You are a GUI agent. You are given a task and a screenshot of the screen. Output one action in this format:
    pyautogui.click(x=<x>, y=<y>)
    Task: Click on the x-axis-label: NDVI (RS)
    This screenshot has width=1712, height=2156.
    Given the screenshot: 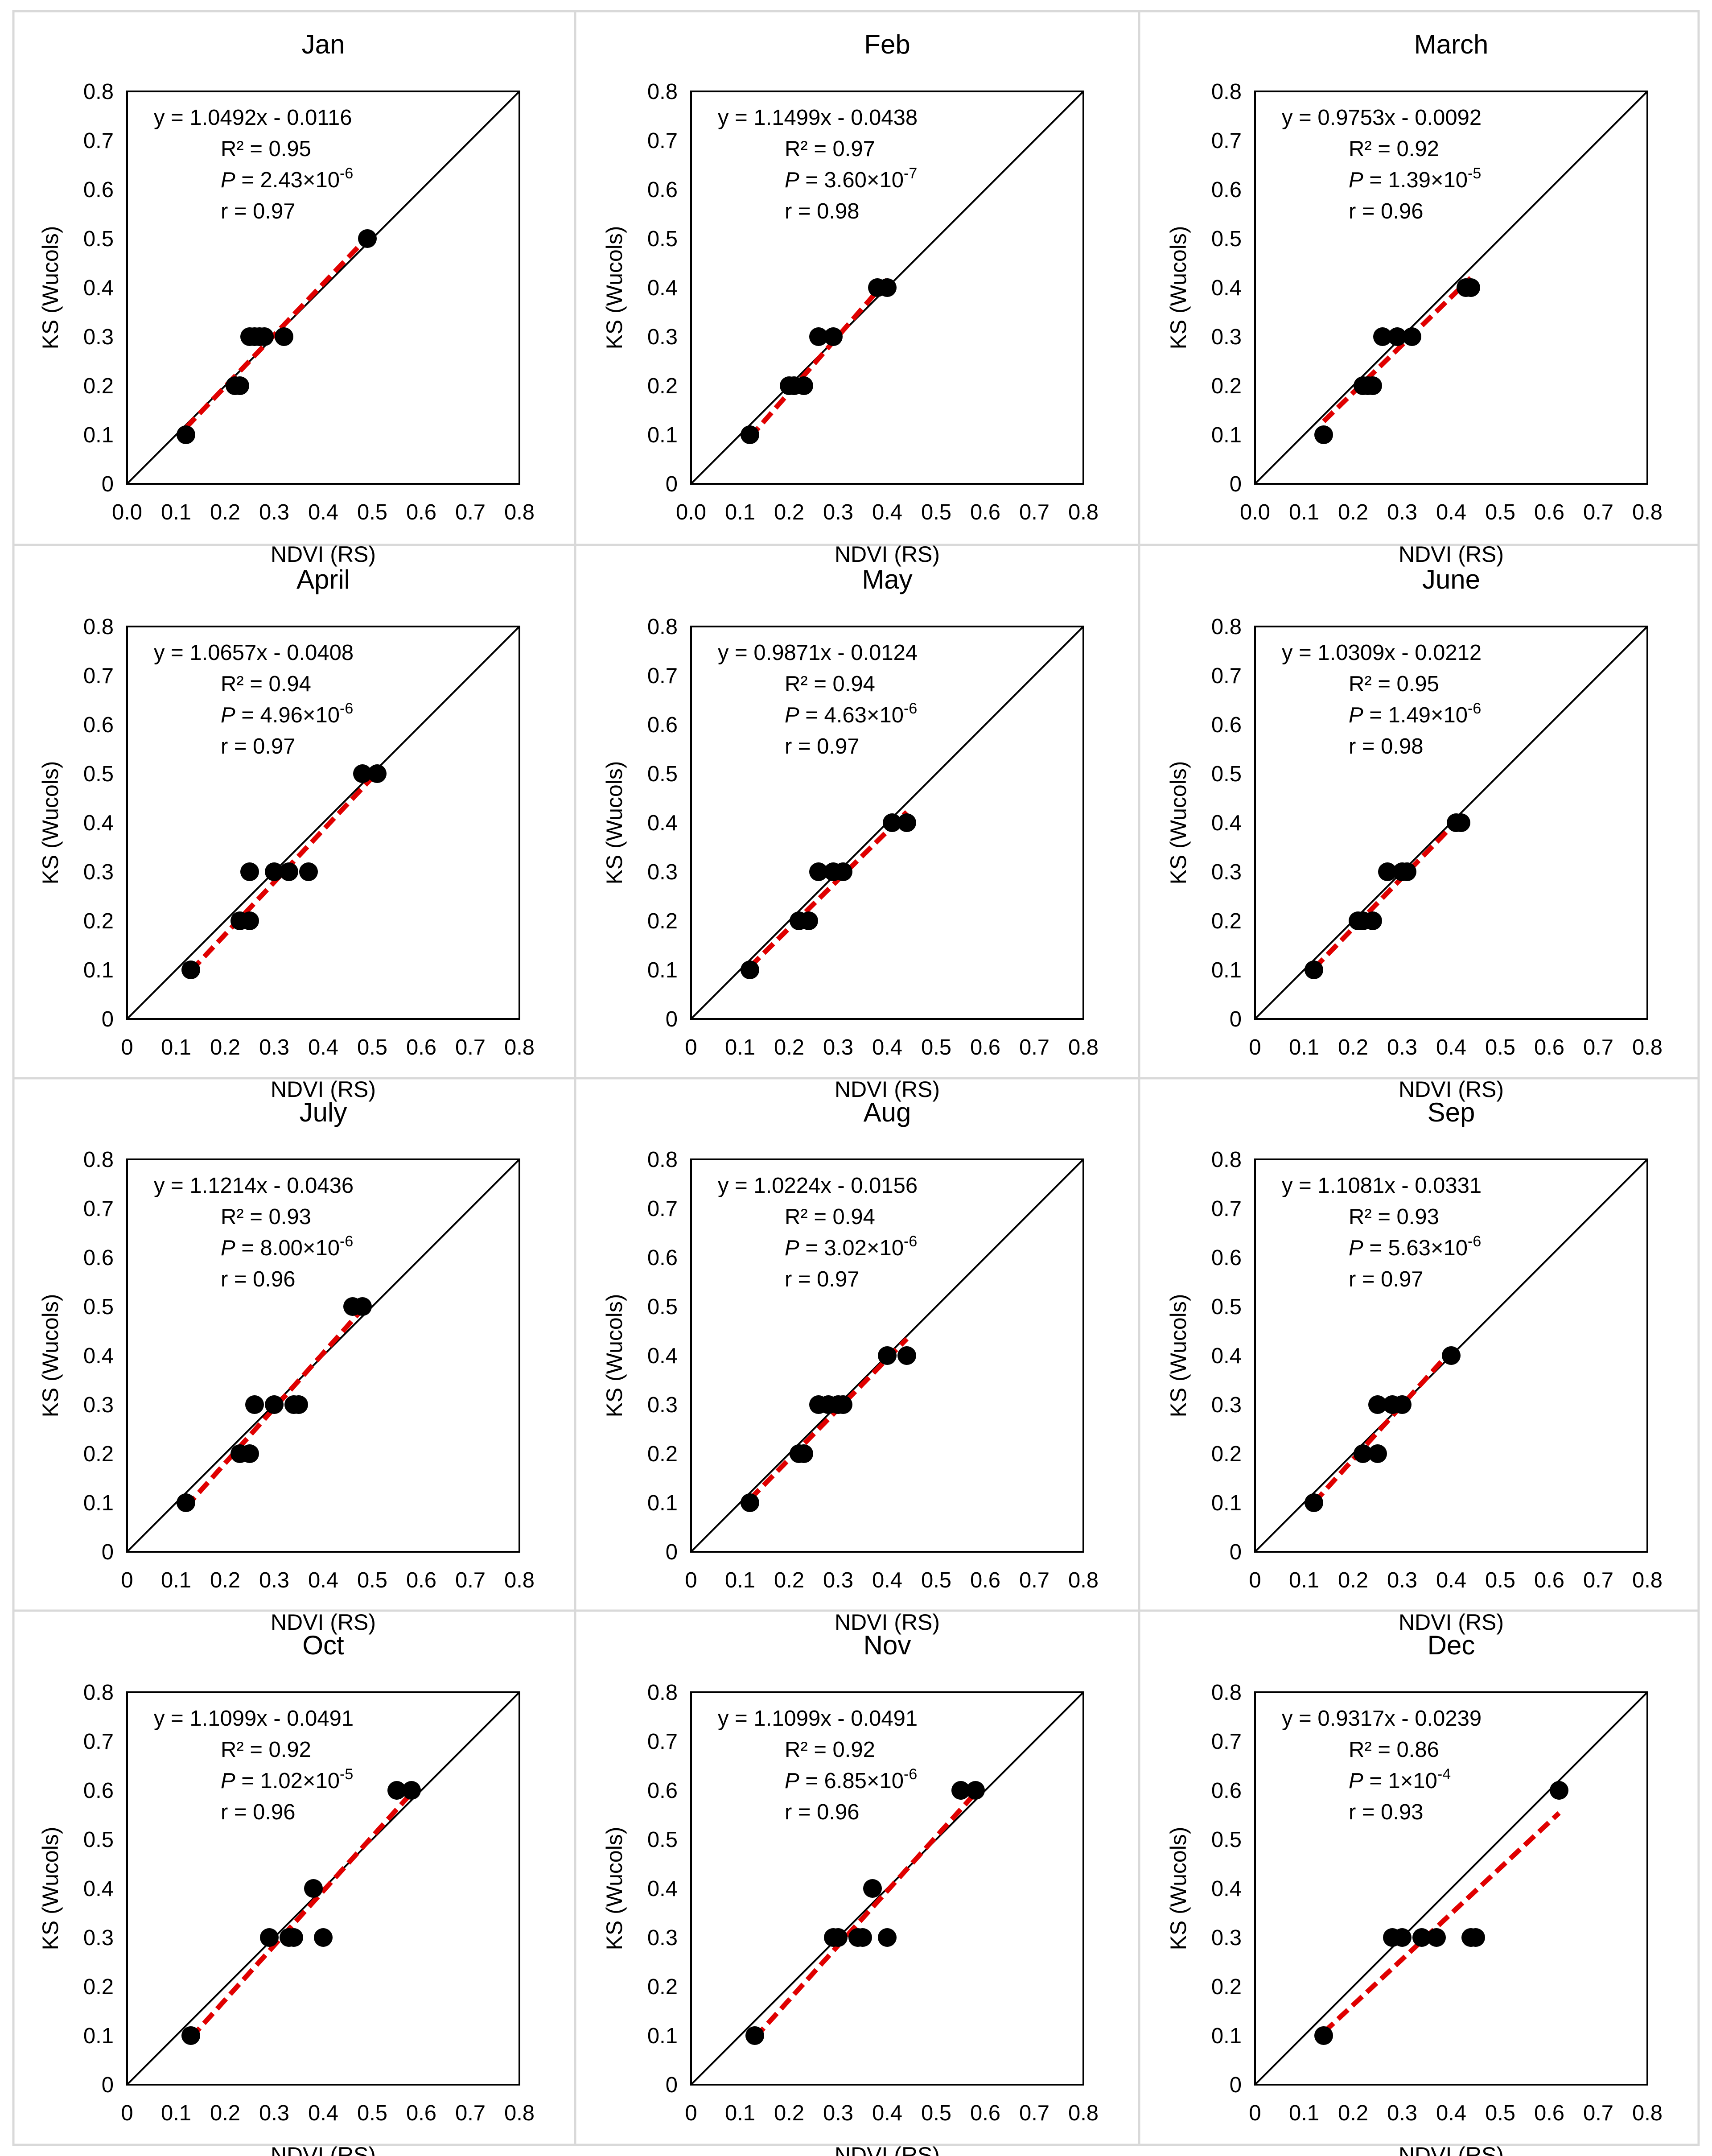 What is the action you would take?
    pyautogui.click(x=1451, y=2149)
    